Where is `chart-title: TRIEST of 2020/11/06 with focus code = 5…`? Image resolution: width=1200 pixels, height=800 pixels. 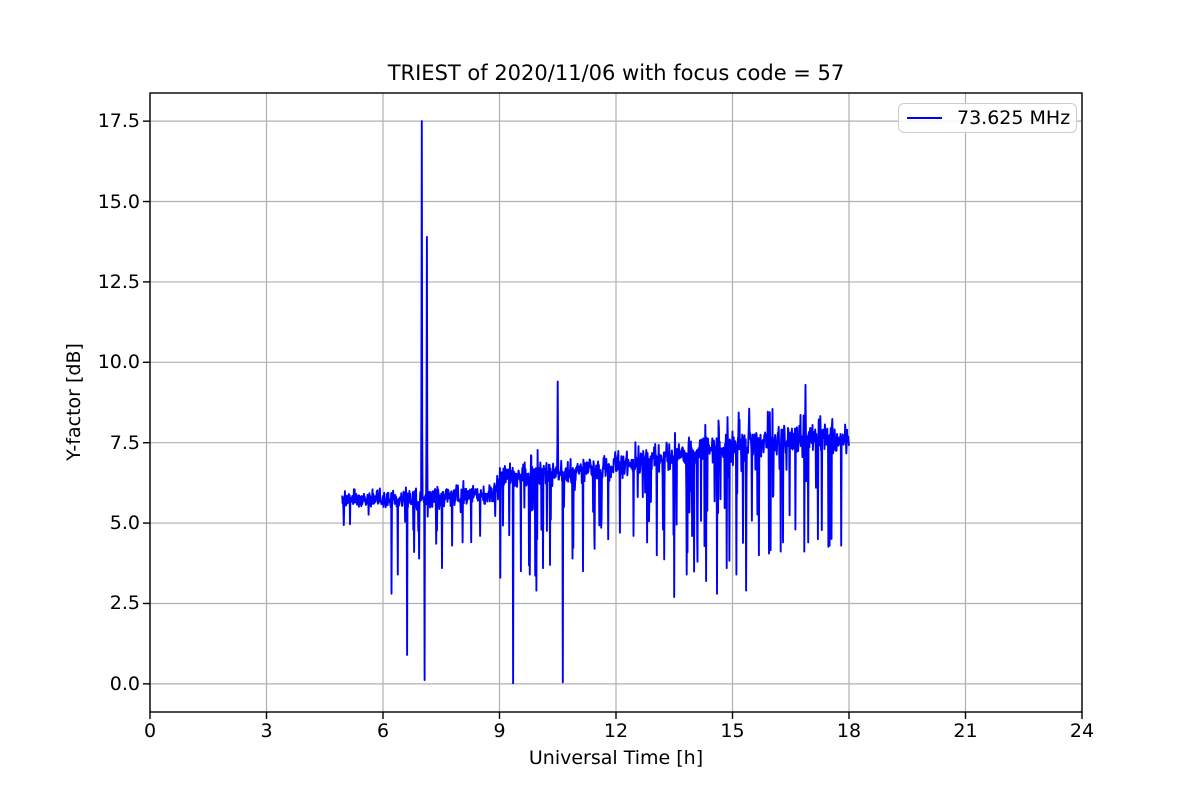 chart-title: TRIEST of 2020/11/06 with focus code = 5… is located at coordinates (616, 73).